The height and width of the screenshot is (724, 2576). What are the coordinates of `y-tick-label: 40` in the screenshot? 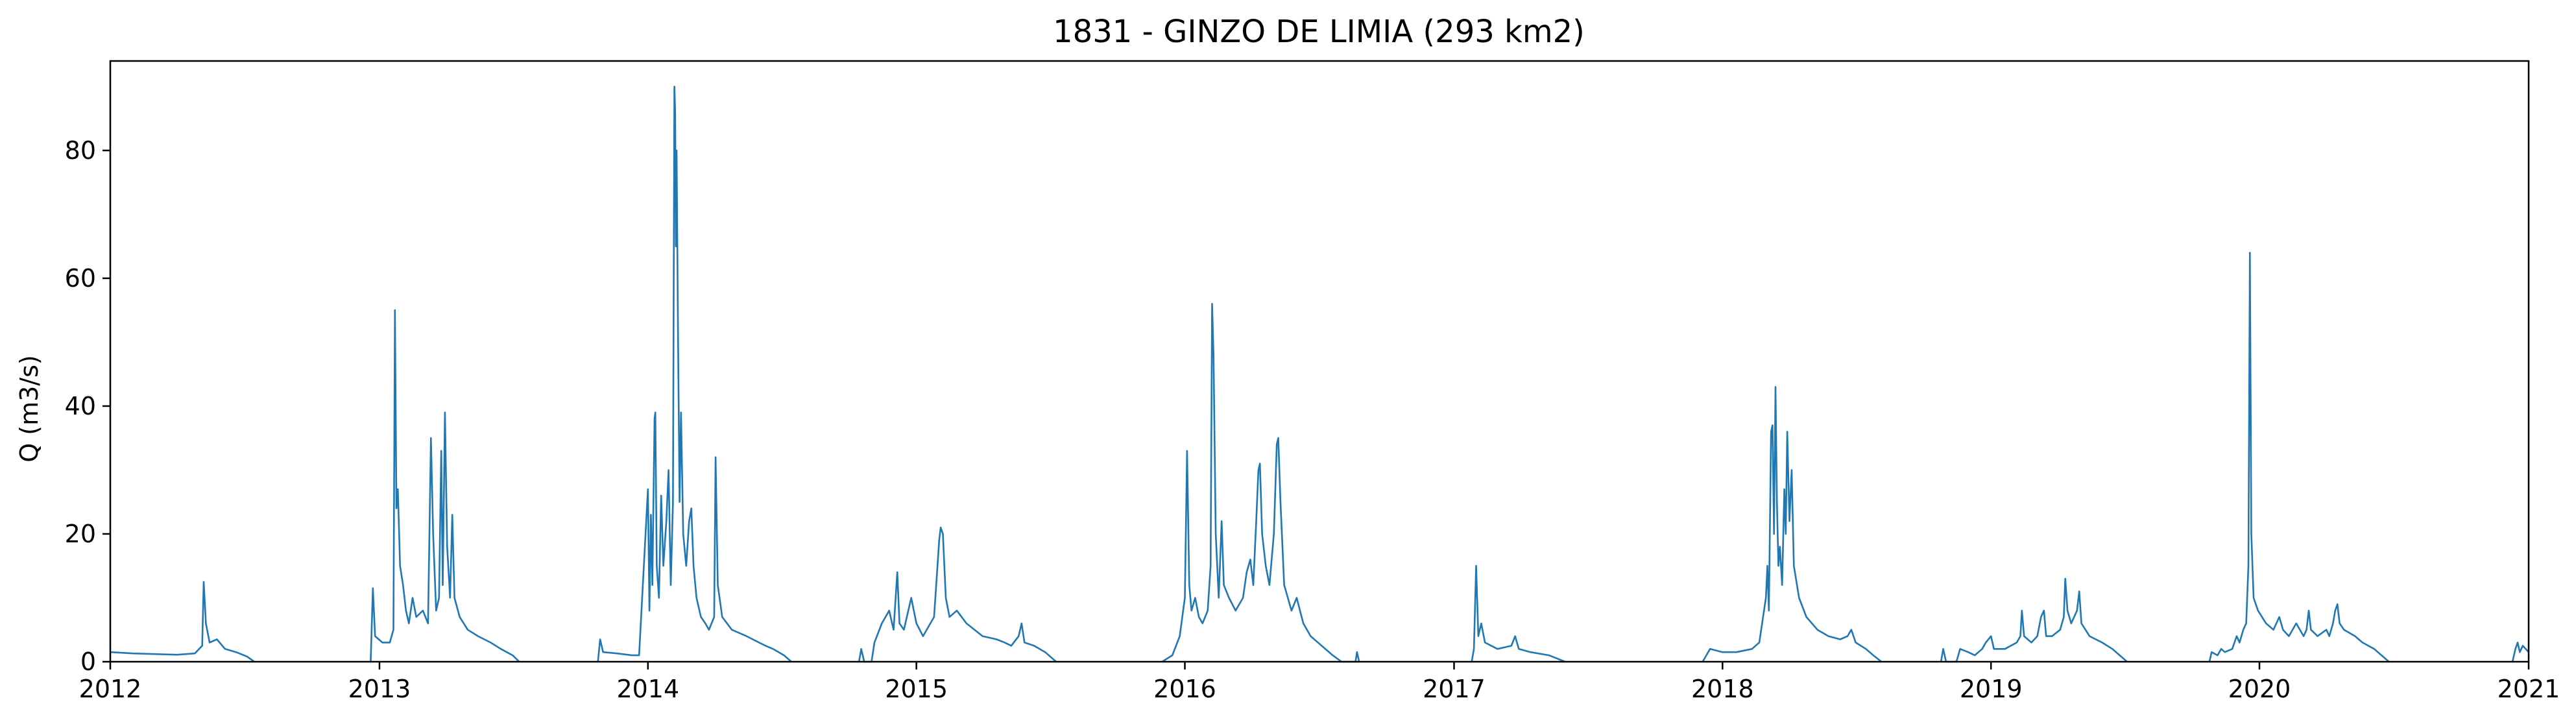 It's located at (80, 406).